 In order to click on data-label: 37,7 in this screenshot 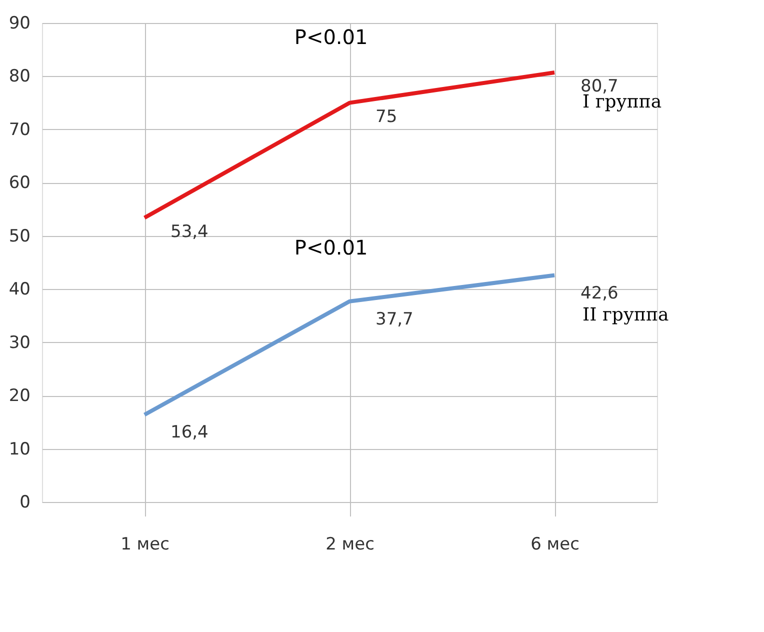, I will do `click(395, 319)`.